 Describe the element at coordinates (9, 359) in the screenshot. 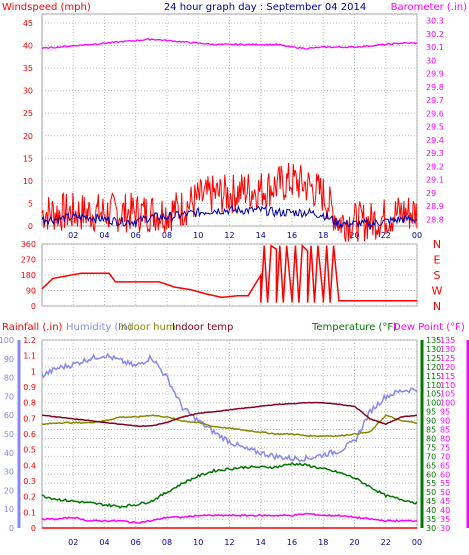

I see `humidity-tick-label: 90` at that location.